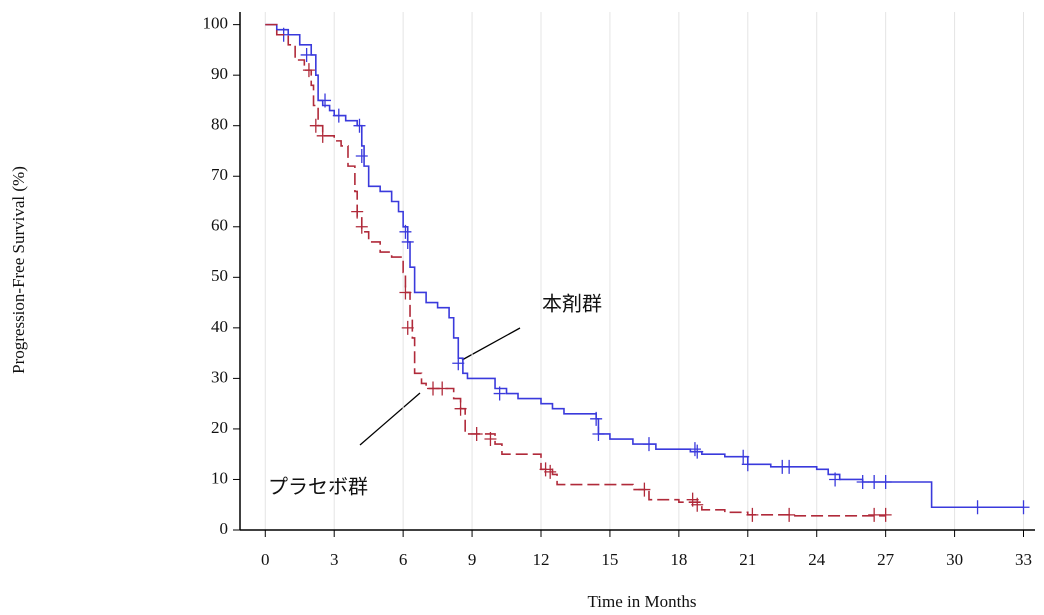  I want to click on y-axis-label: Progression-Free Survival (%), so click(18, 270).